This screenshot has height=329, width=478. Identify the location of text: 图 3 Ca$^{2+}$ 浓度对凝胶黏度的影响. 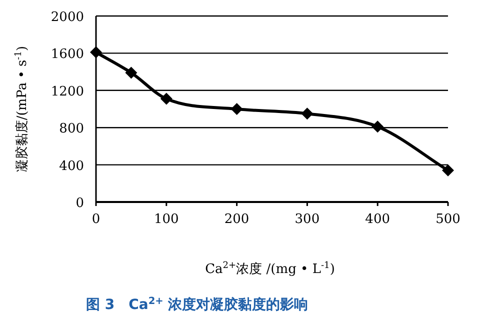
(197, 304).